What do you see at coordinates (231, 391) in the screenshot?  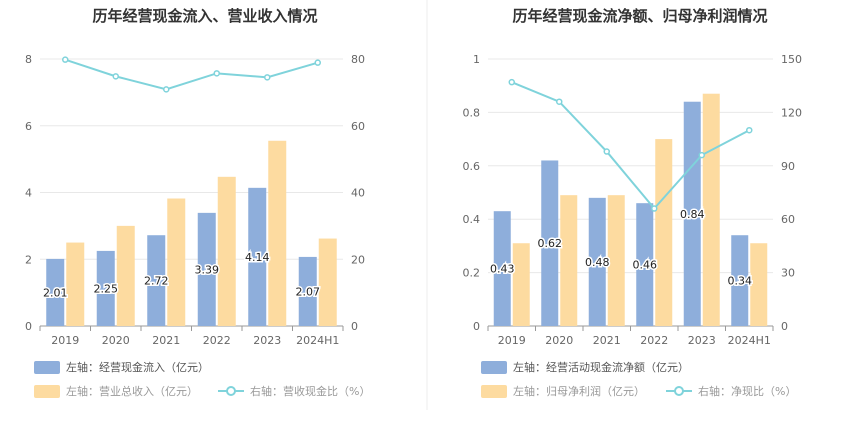 I see `legend-marker-cash-ratio` at bounding box center [231, 391].